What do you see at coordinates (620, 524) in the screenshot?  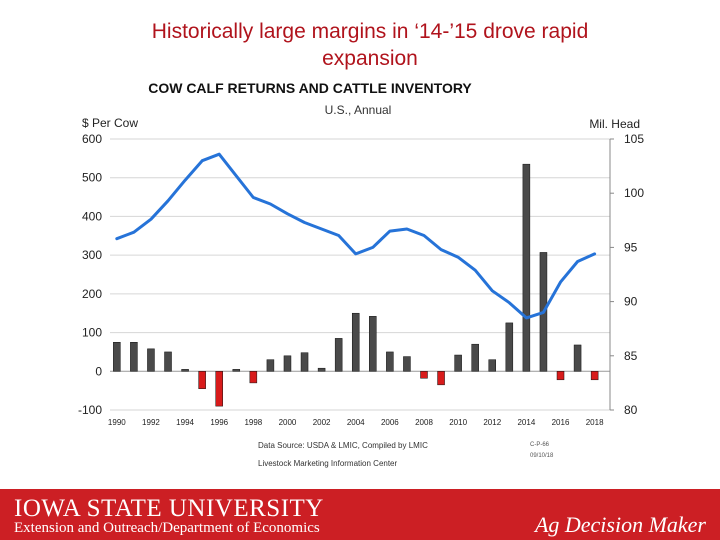 I see `brand-text: Ag Decision Maker` at bounding box center [620, 524].